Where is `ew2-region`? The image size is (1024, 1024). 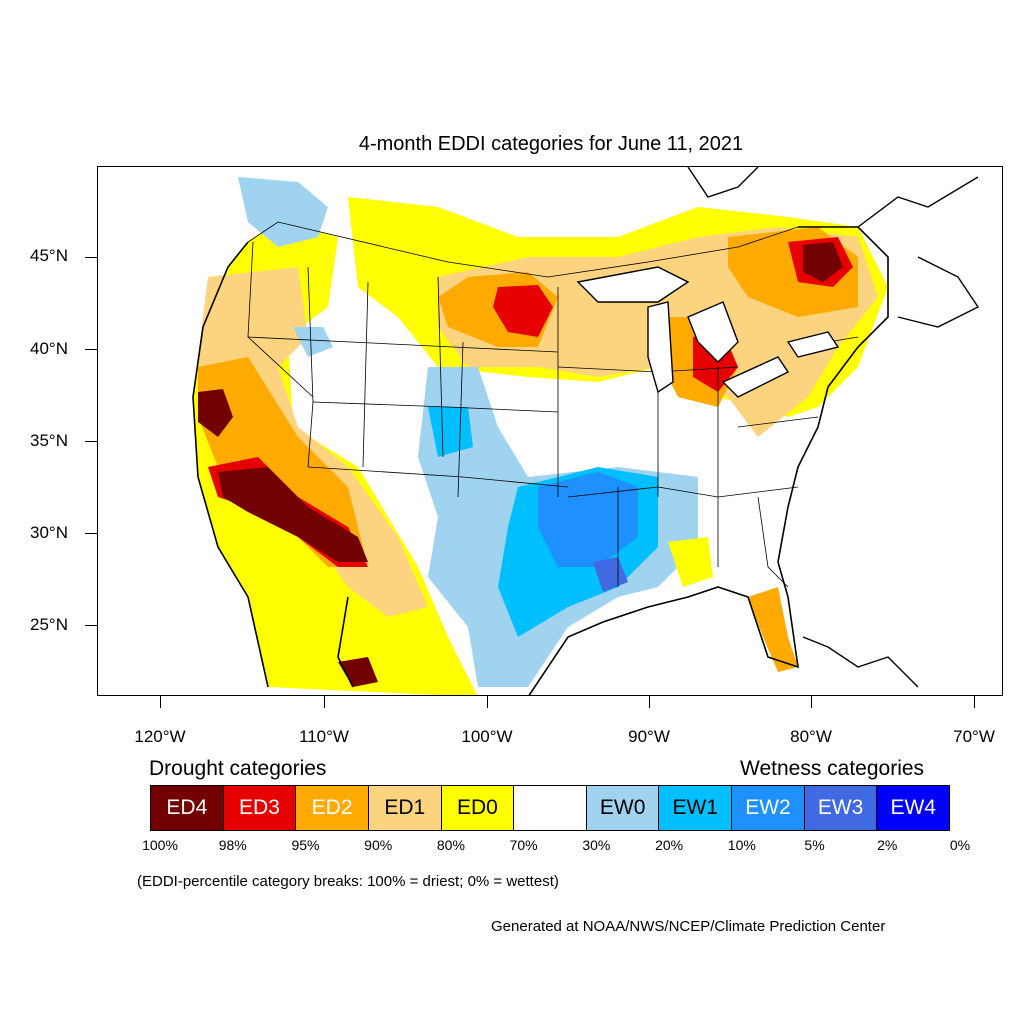 ew2-region is located at coordinates (588, 519).